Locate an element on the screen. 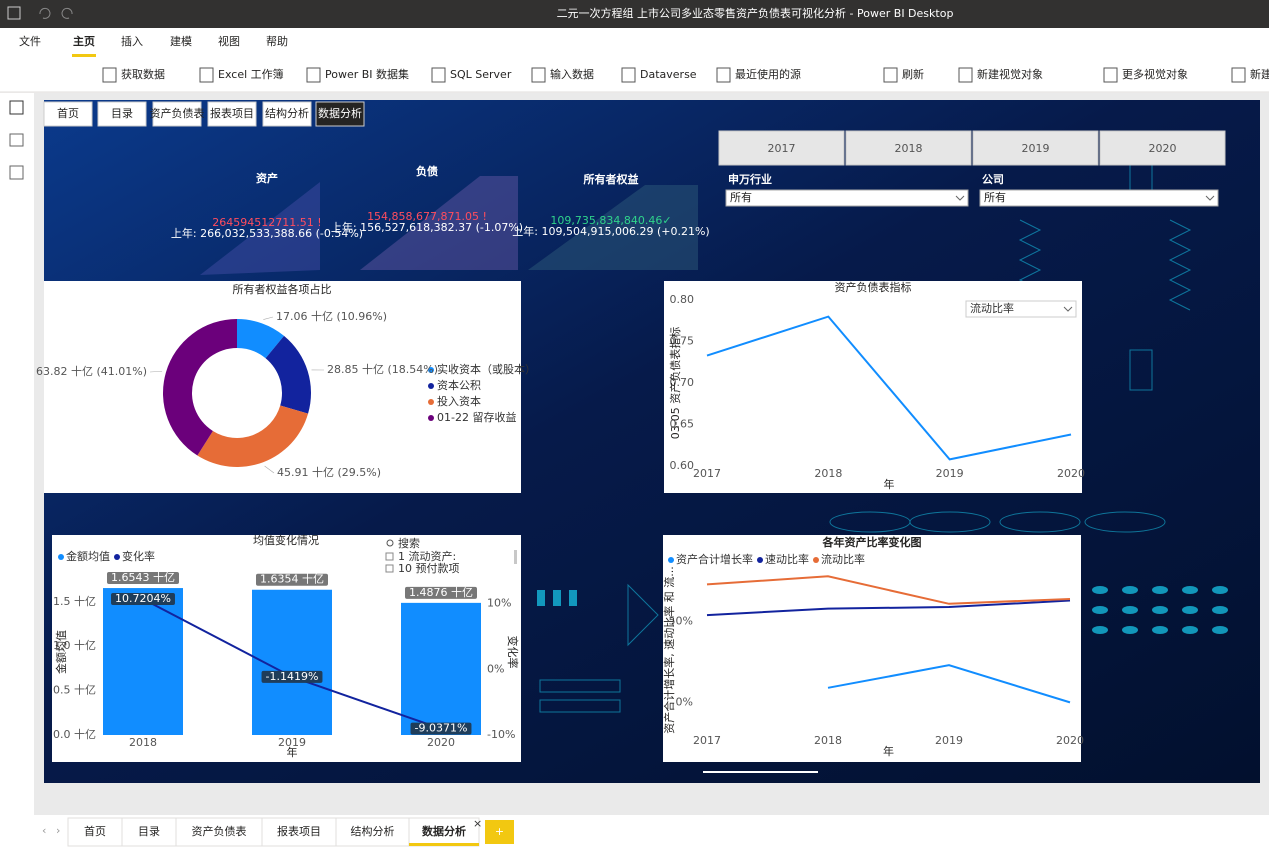  legend-entry: 速动比率 is located at coordinates (787, 559).